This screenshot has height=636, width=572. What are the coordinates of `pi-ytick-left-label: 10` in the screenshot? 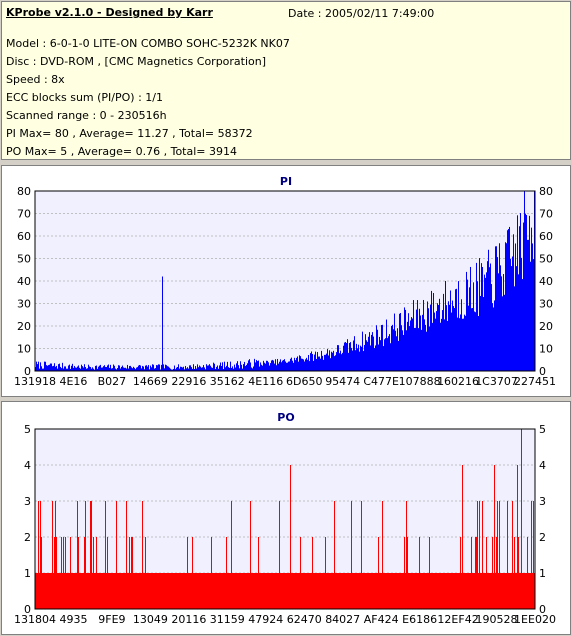 It's located at (24, 349).